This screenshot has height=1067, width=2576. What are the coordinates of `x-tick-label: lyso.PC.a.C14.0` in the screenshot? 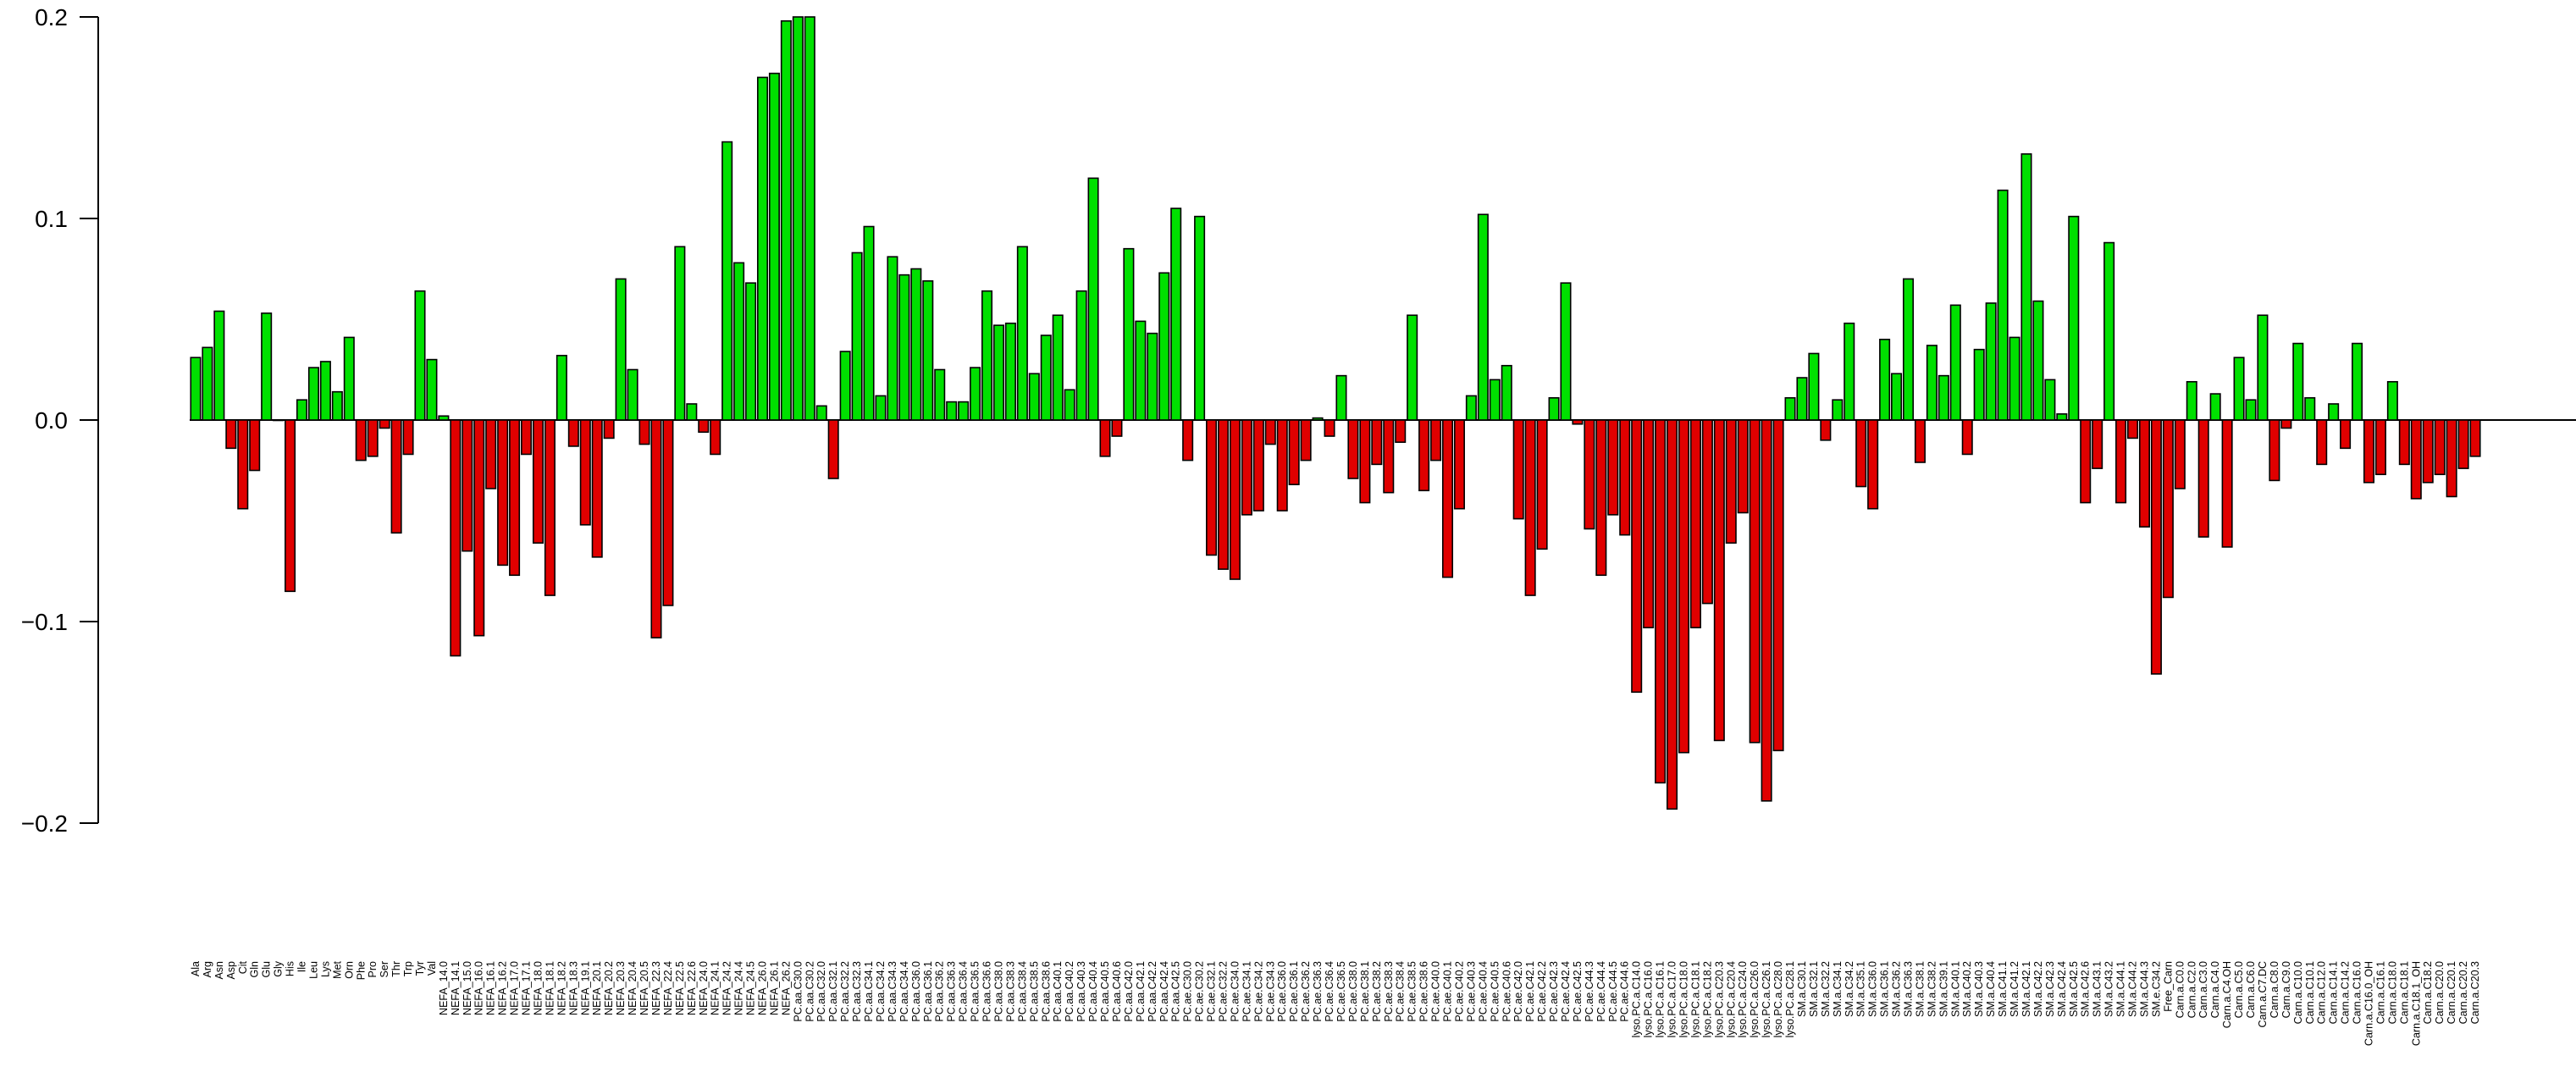 It's located at (1637, 999).